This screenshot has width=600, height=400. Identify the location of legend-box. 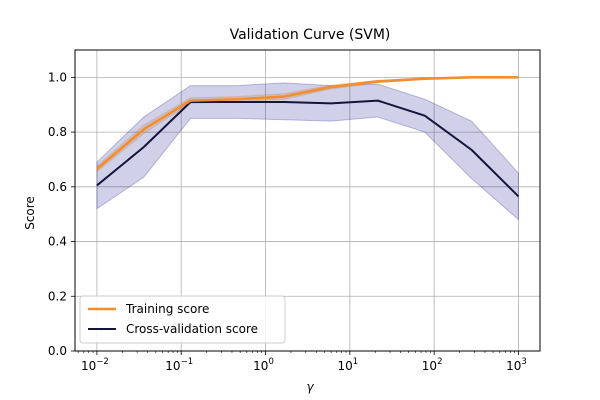
(182, 319).